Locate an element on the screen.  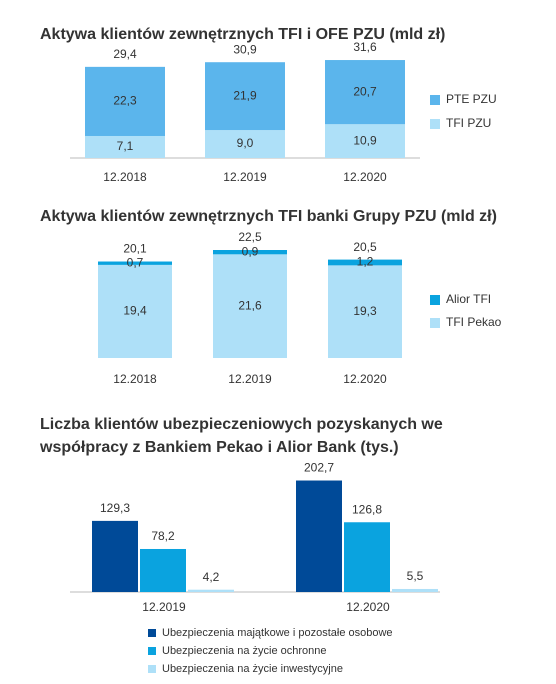
data-label: 202,7 is located at coordinates (319, 468).